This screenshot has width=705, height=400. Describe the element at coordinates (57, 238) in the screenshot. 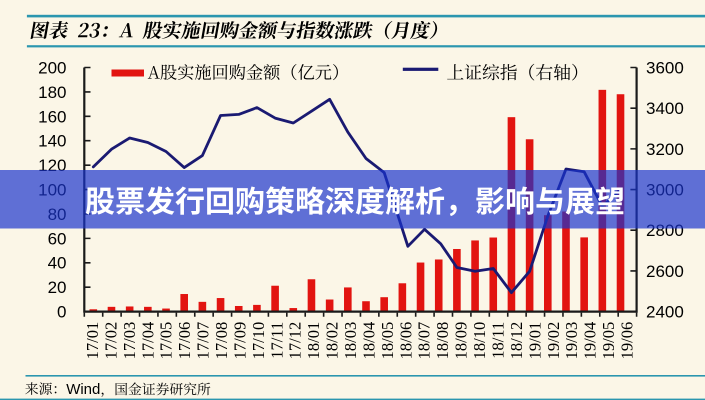

I see `svg-text: 60` at that location.